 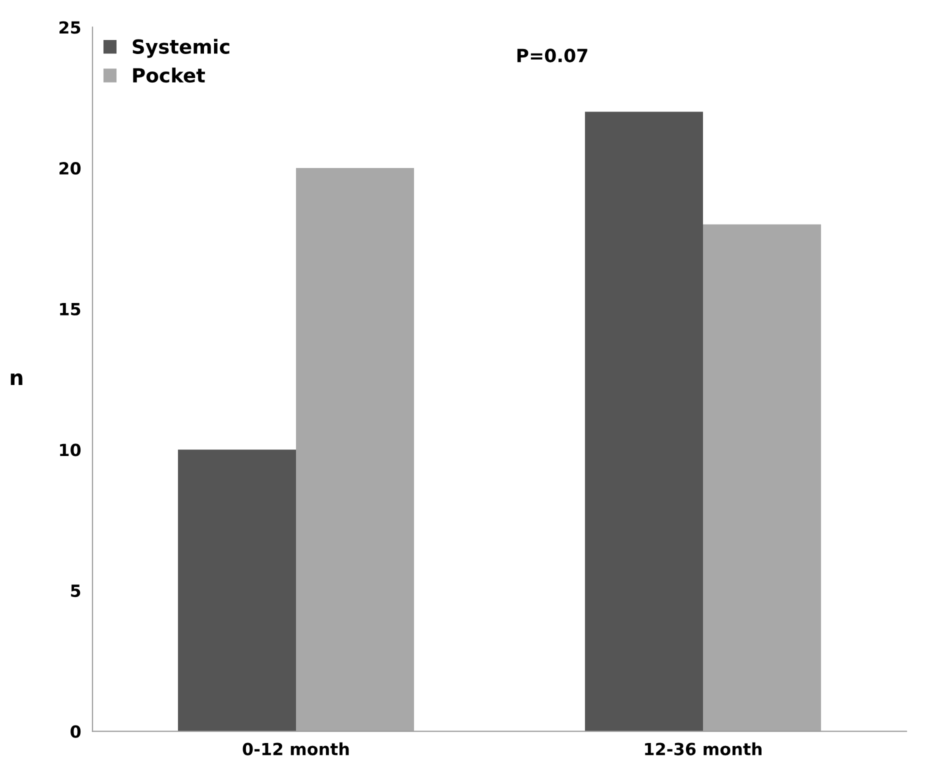 What do you see at coordinates (703, 749) in the screenshot?
I see `x-tick-label: 12-36 month` at bounding box center [703, 749].